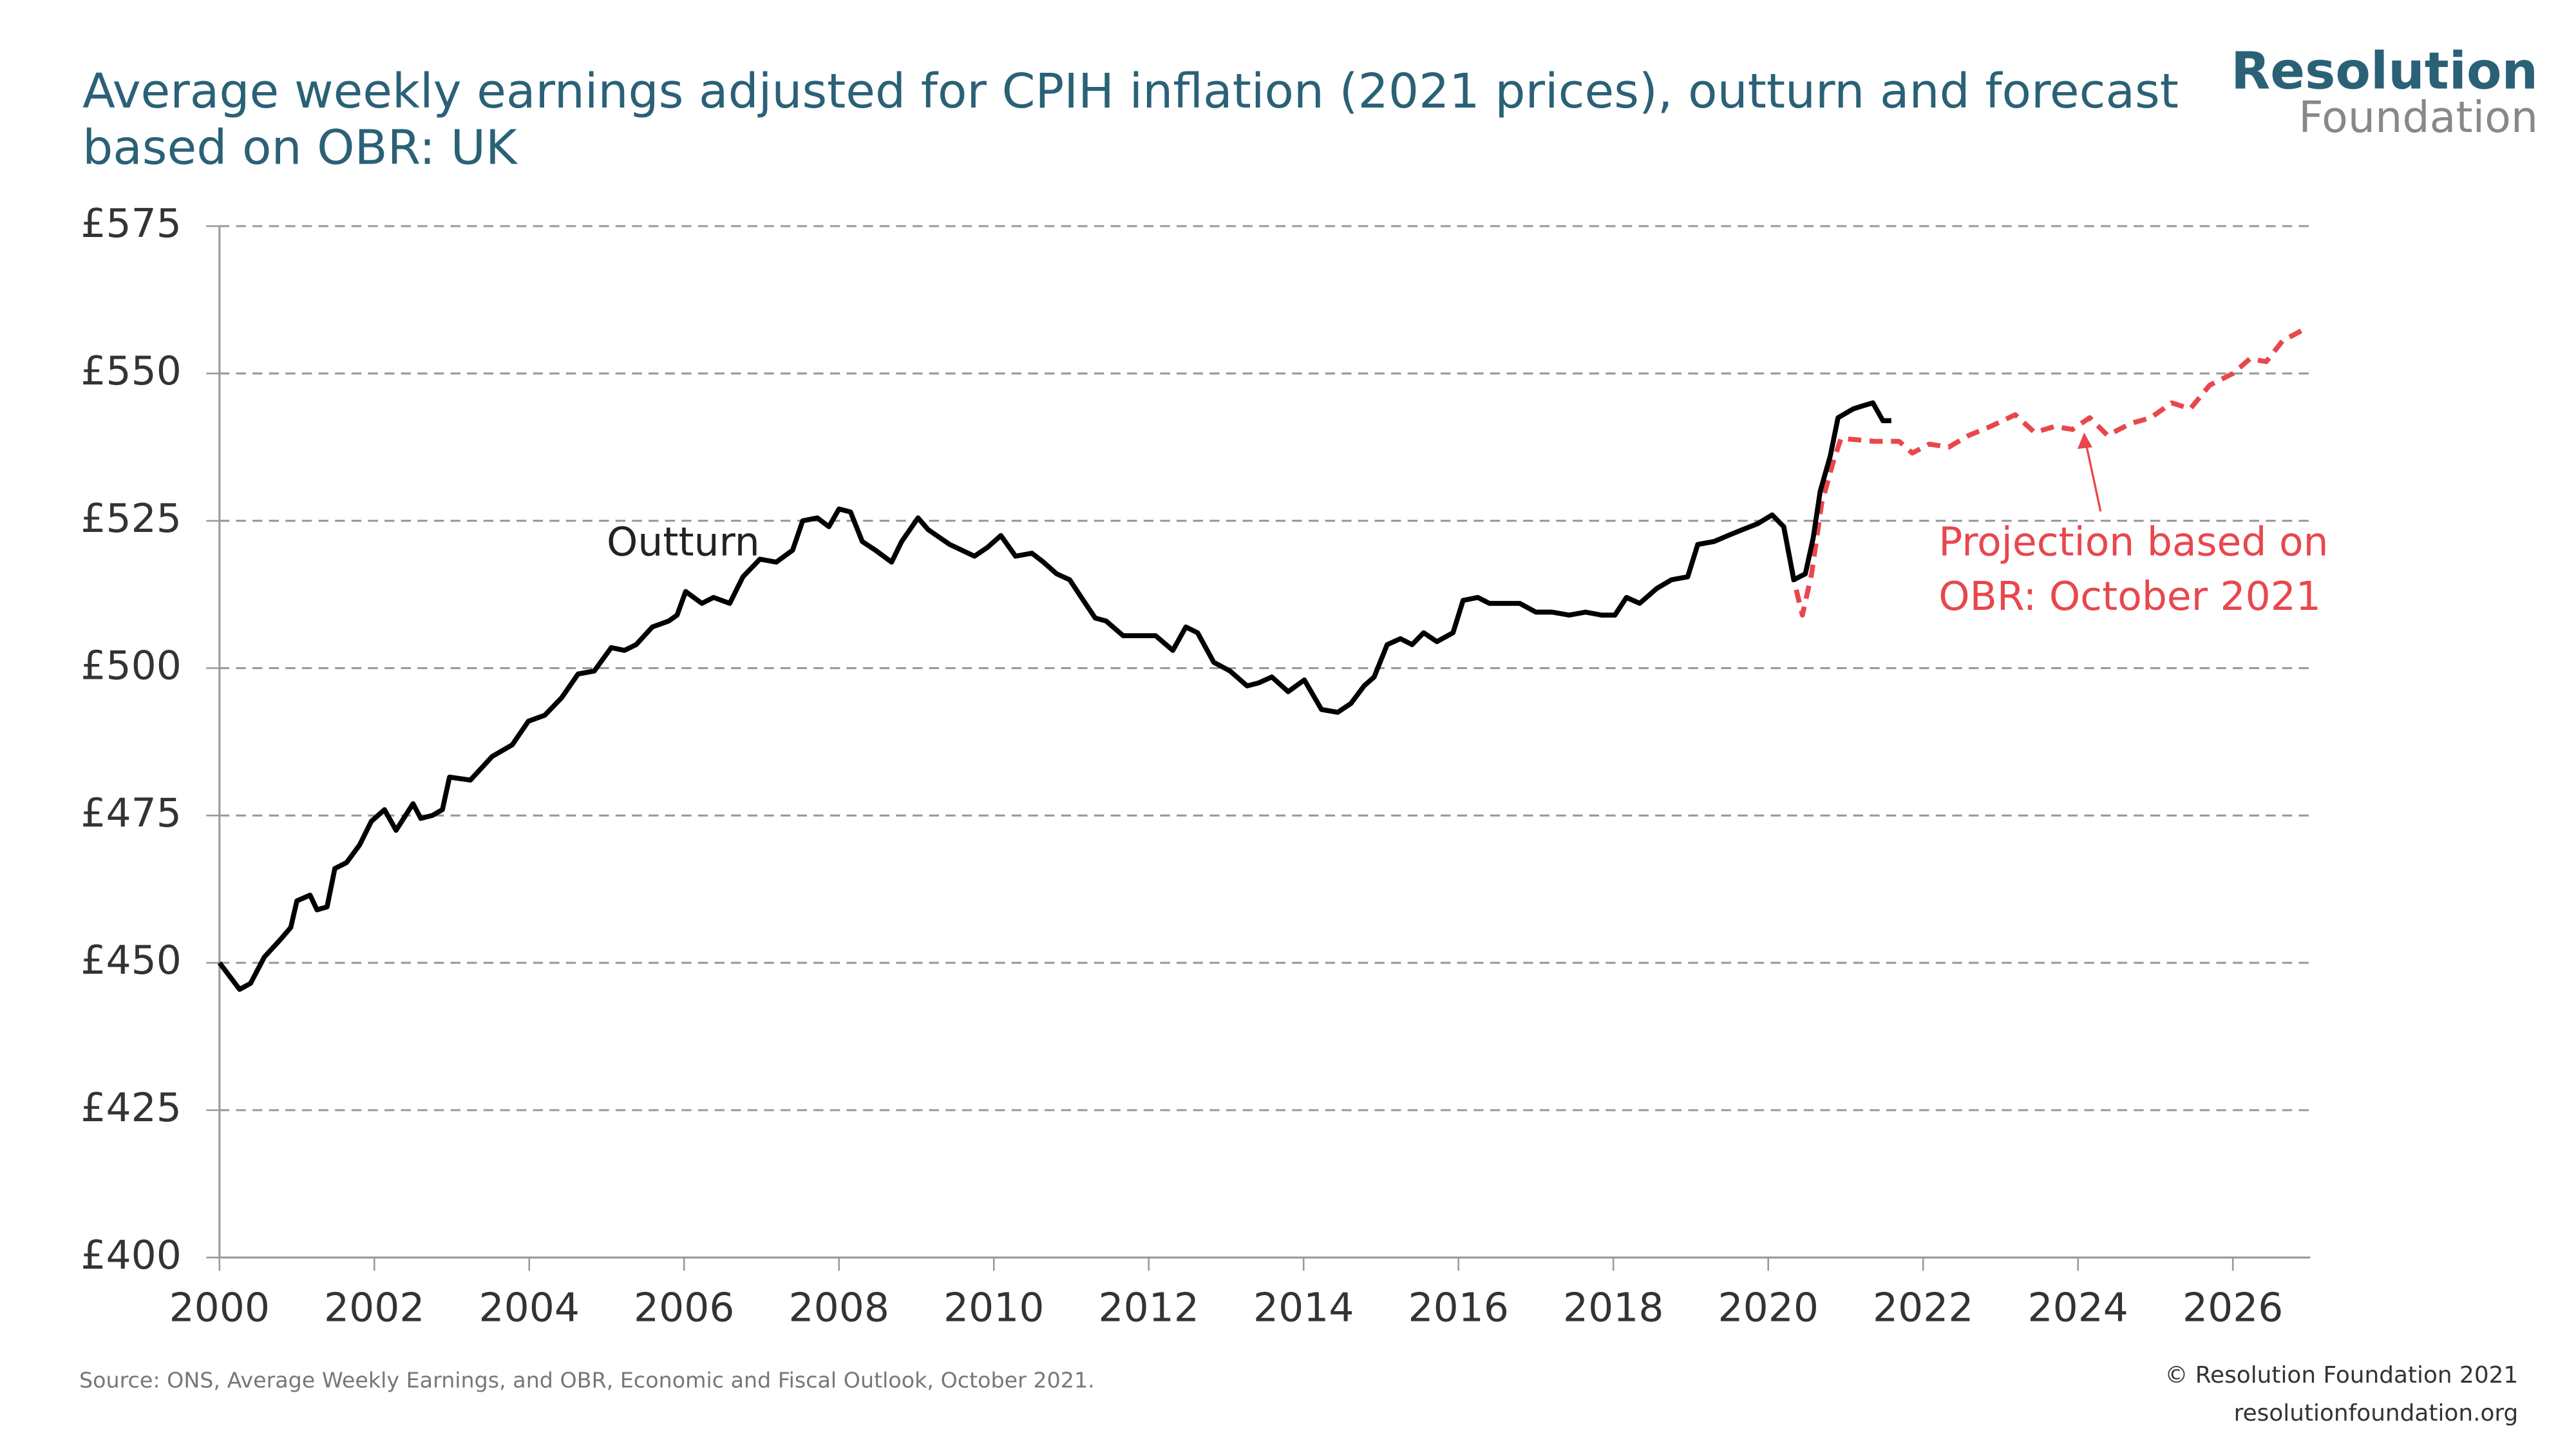  Describe the element at coordinates (684, 541) in the screenshot. I see `annotation: Outturn` at that location.